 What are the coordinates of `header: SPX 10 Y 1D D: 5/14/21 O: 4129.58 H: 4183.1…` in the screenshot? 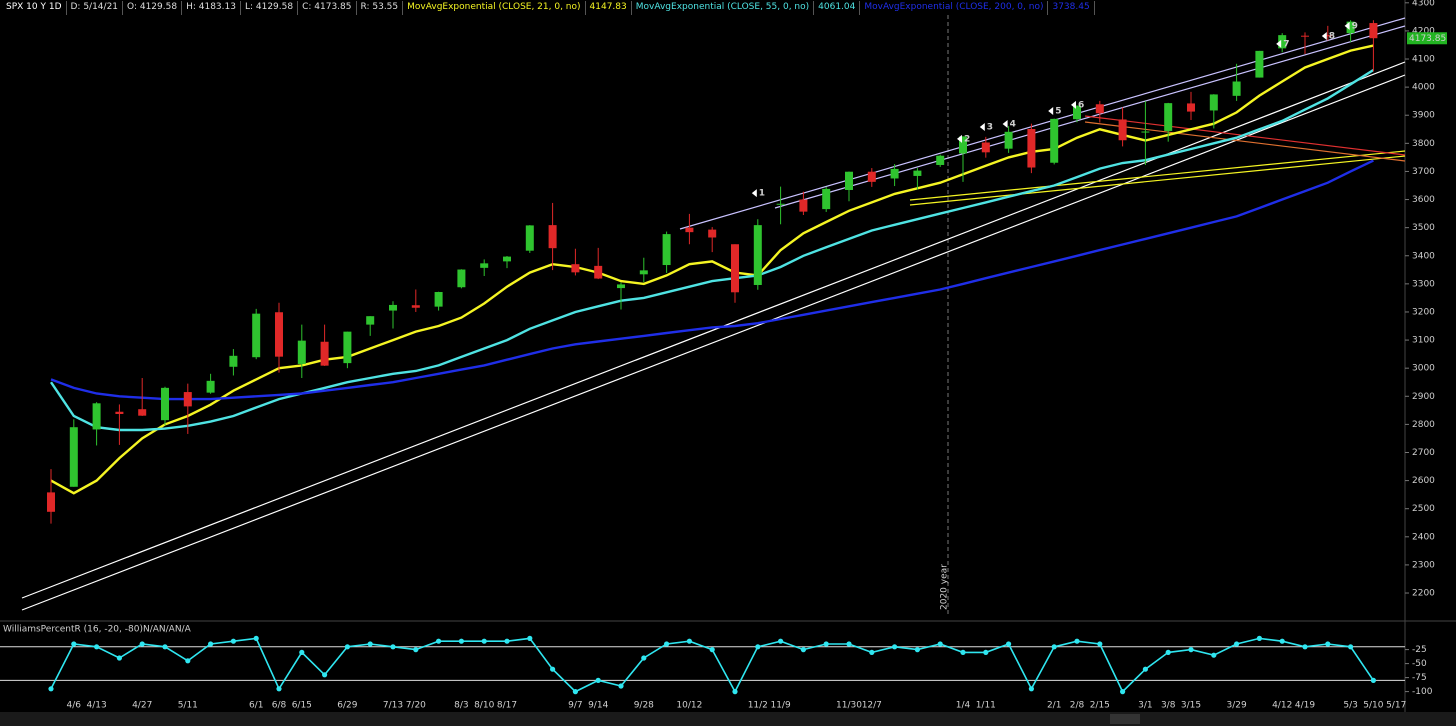 It's located at (548, 8).